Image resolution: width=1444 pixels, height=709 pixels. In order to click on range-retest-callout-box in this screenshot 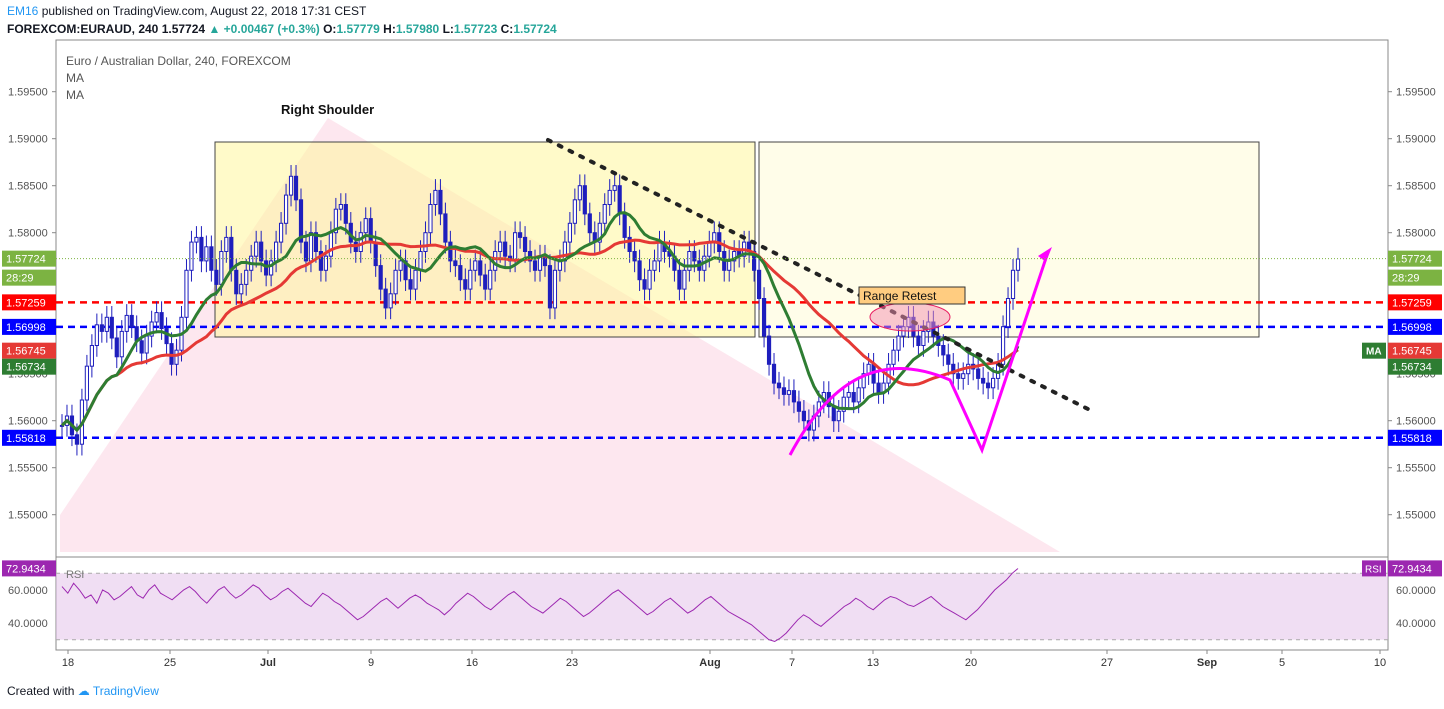, I will do `click(912, 295)`.